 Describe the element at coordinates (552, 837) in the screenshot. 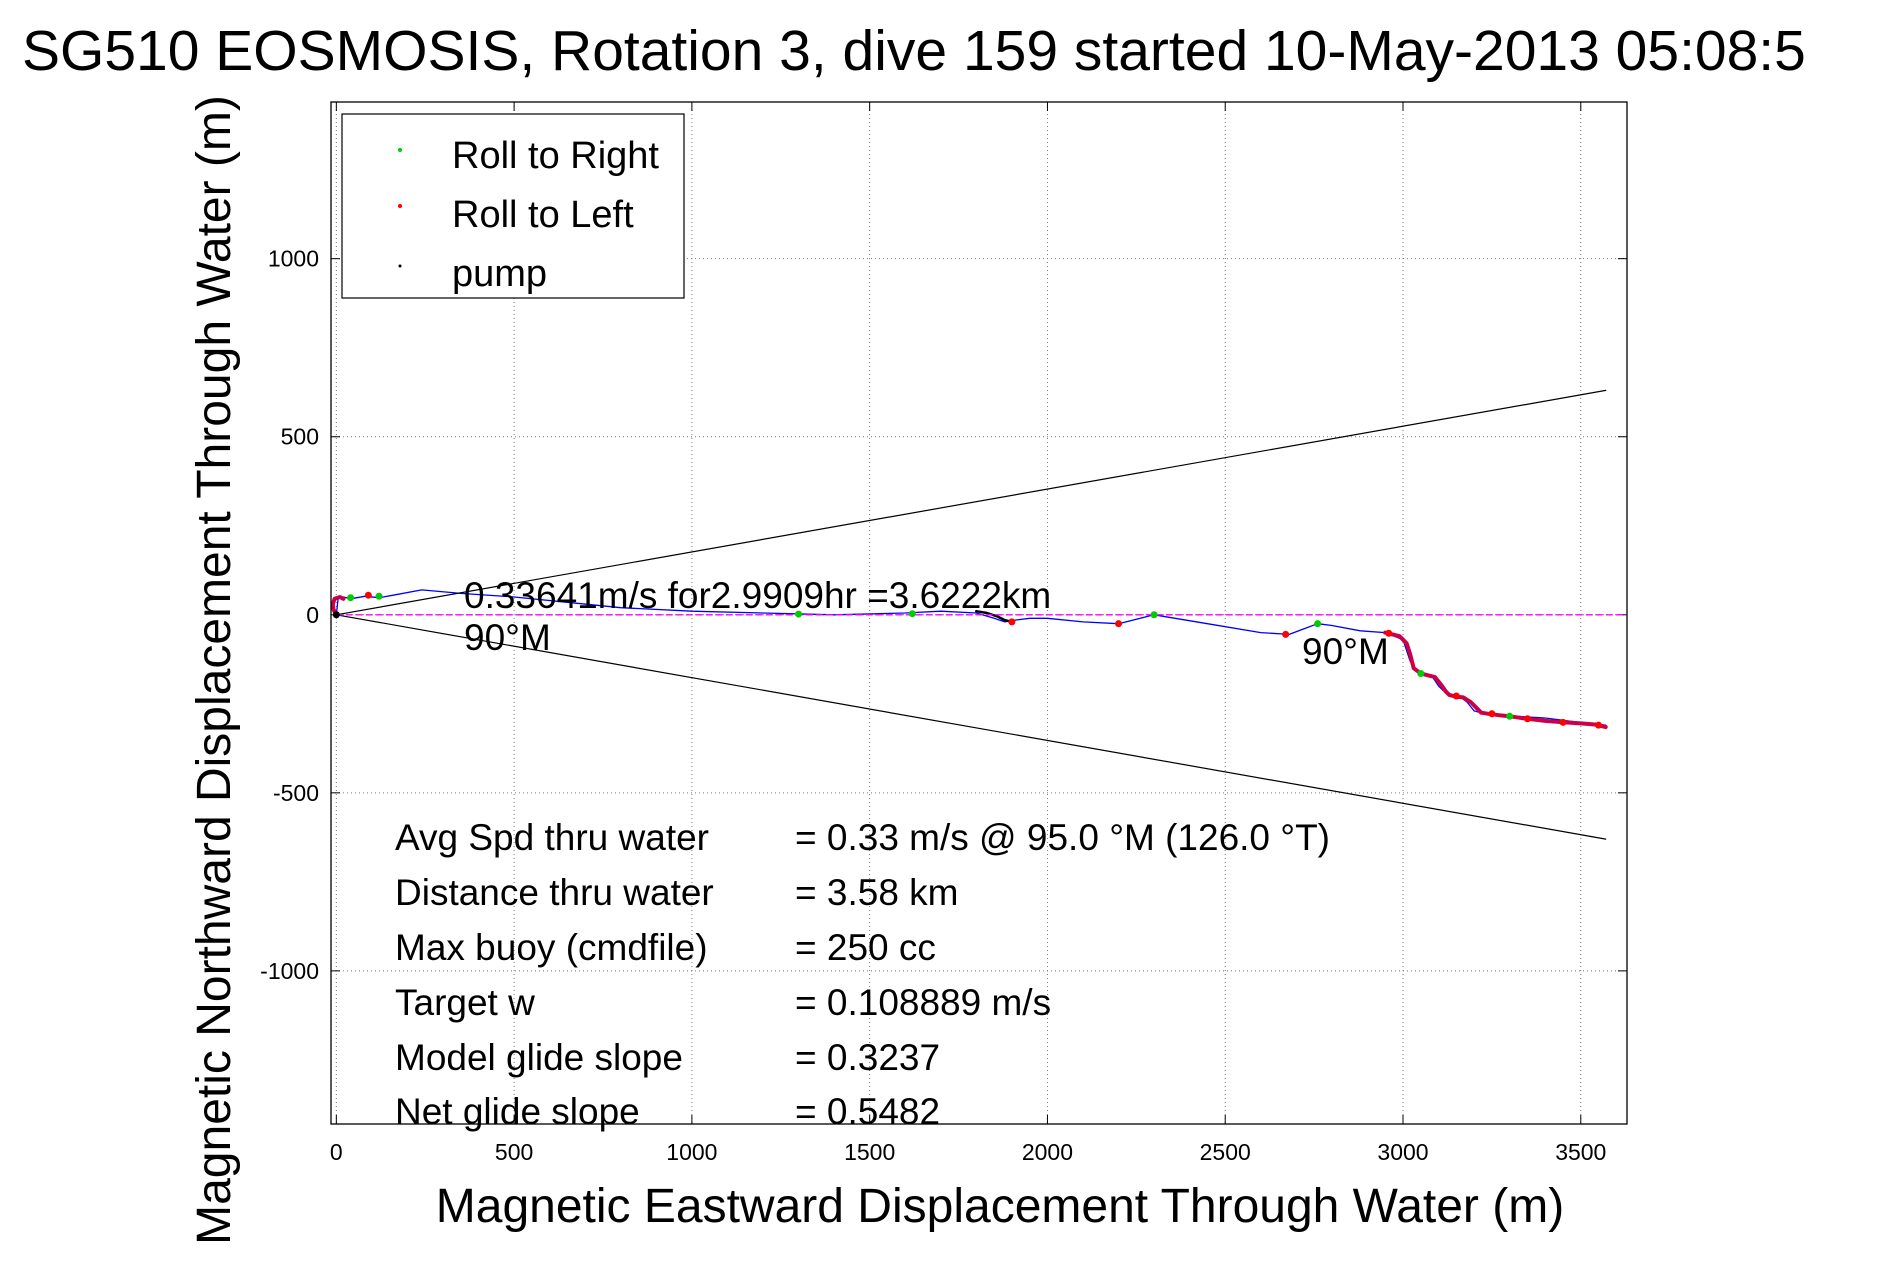

I see `stat-label-avg-speed: Avg Spd thru water` at that location.